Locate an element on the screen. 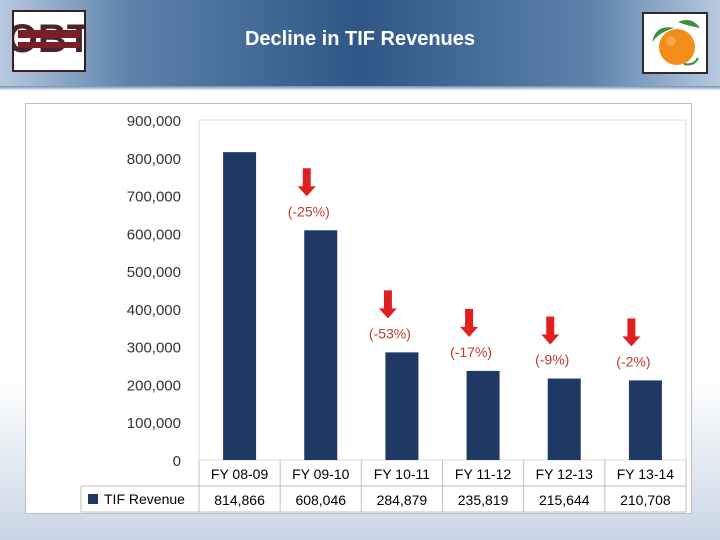 The width and height of the screenshot is (720, 540). y-tick-label: 300,000 is located at coordinates (154, 348).